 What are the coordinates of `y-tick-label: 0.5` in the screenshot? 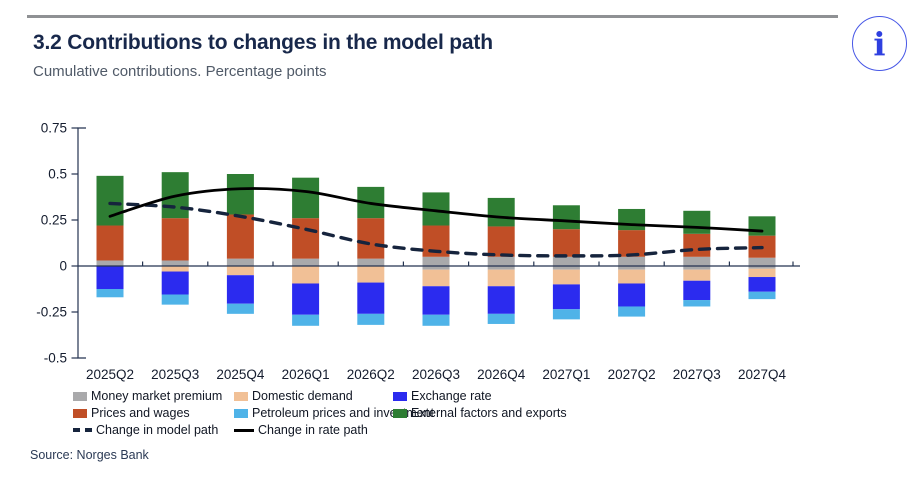 It's located at (57, 174).